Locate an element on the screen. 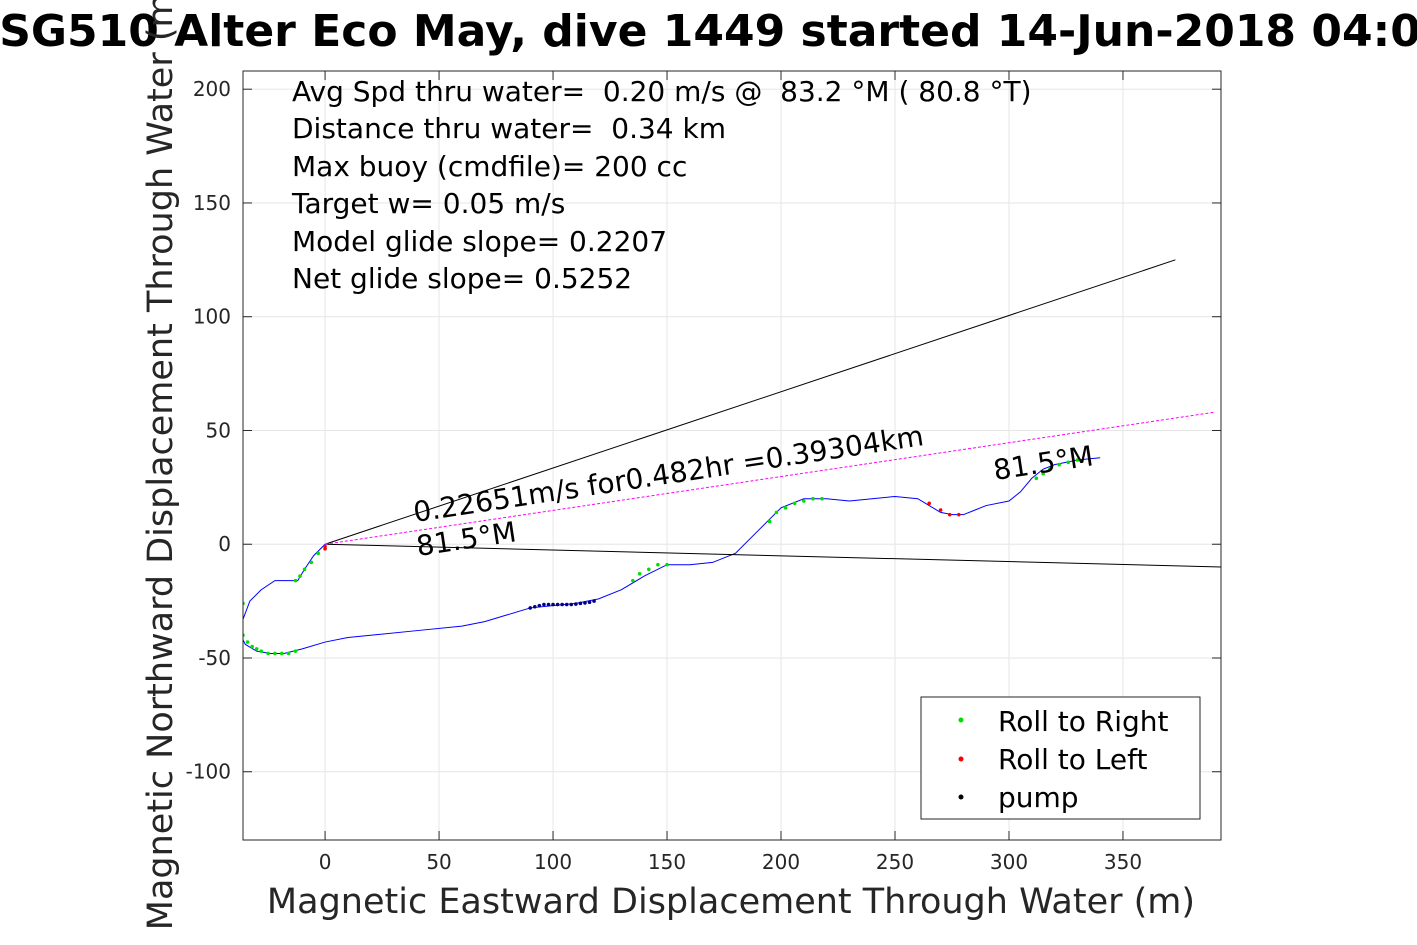  x-tick-label: 350 is located at coordinates (1123, 862).